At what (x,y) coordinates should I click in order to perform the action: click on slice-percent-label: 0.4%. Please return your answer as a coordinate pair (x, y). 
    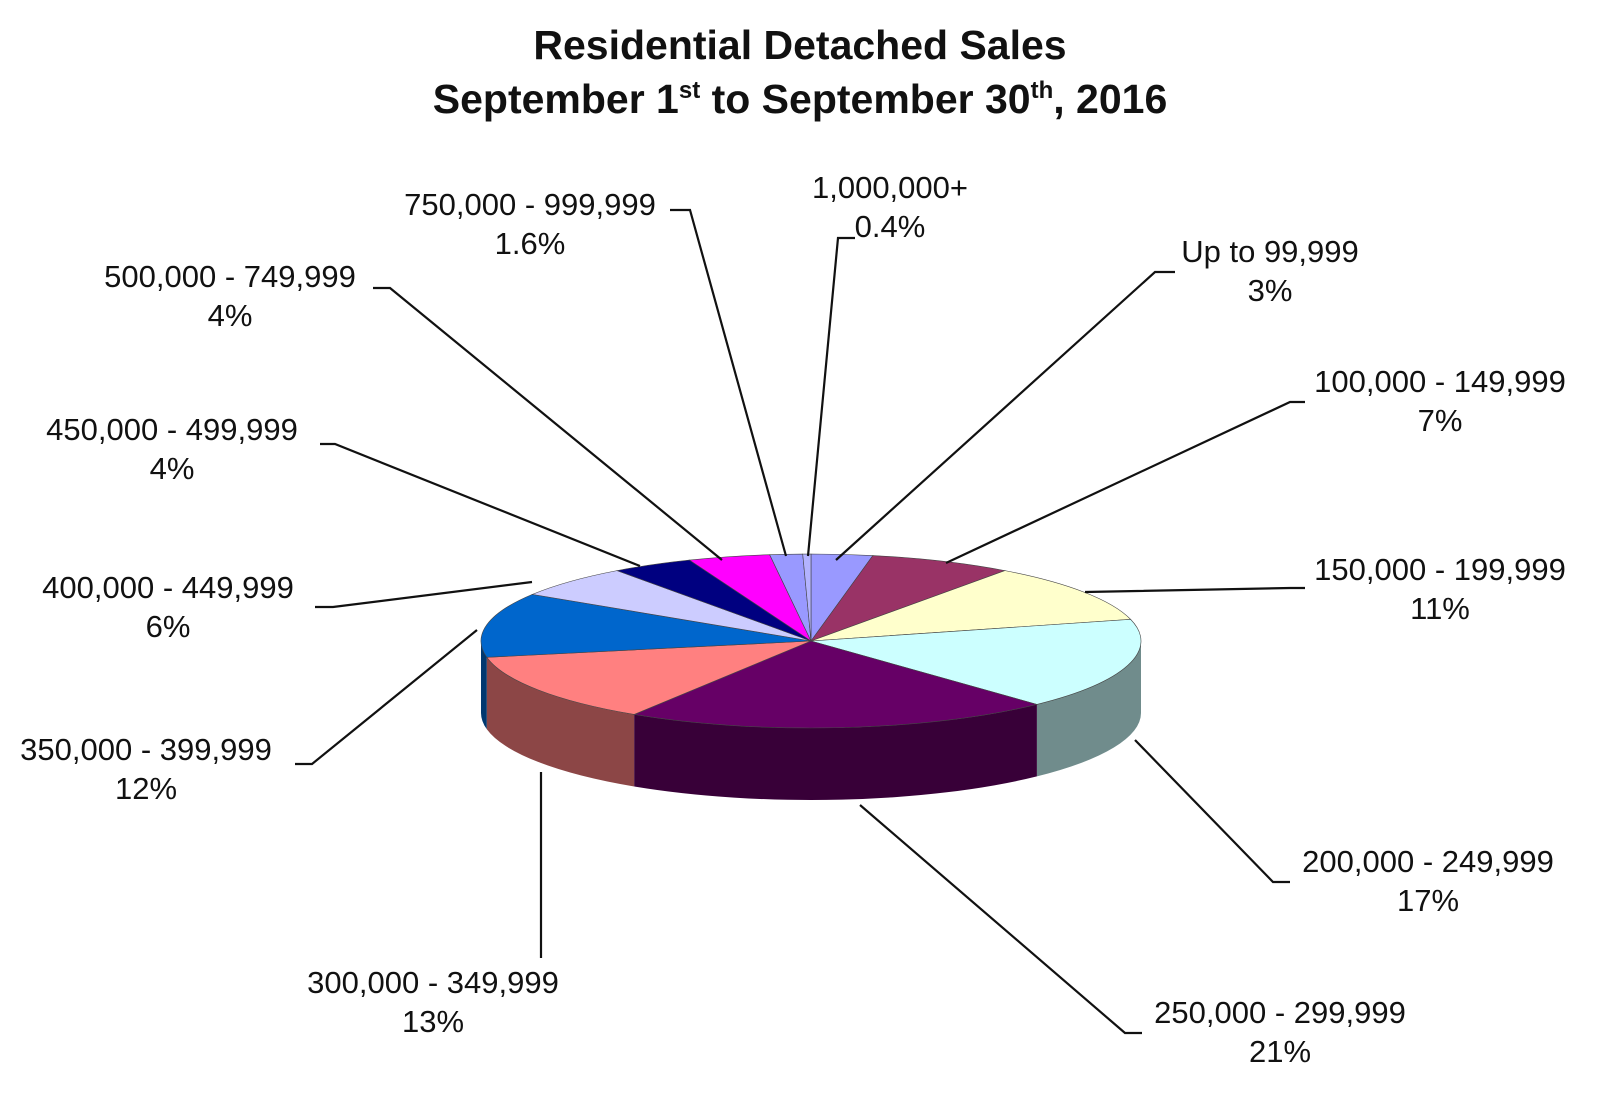
    Looking at the image, I should click on (890, 226).